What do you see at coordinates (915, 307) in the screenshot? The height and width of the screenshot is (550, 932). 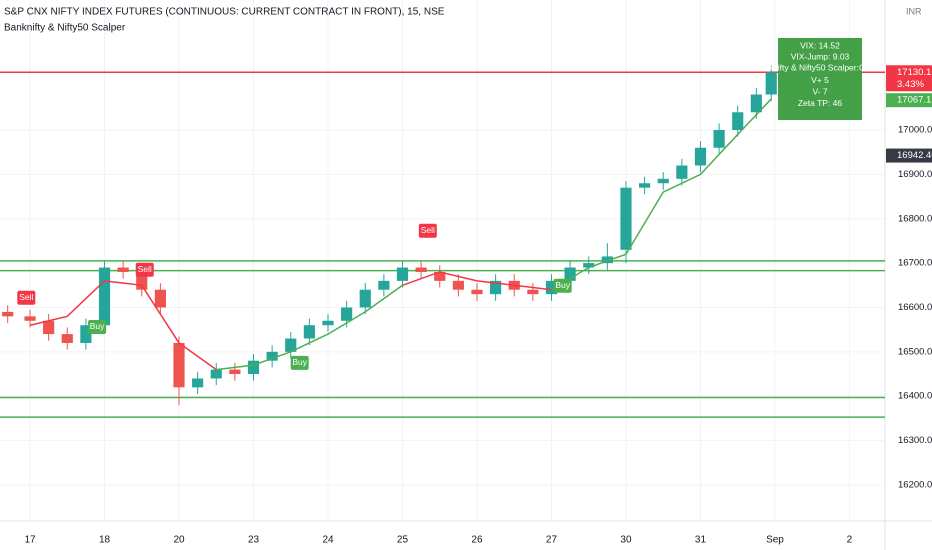 I see `y-tick-label: 16600.00` at bounding box center [915, 307].